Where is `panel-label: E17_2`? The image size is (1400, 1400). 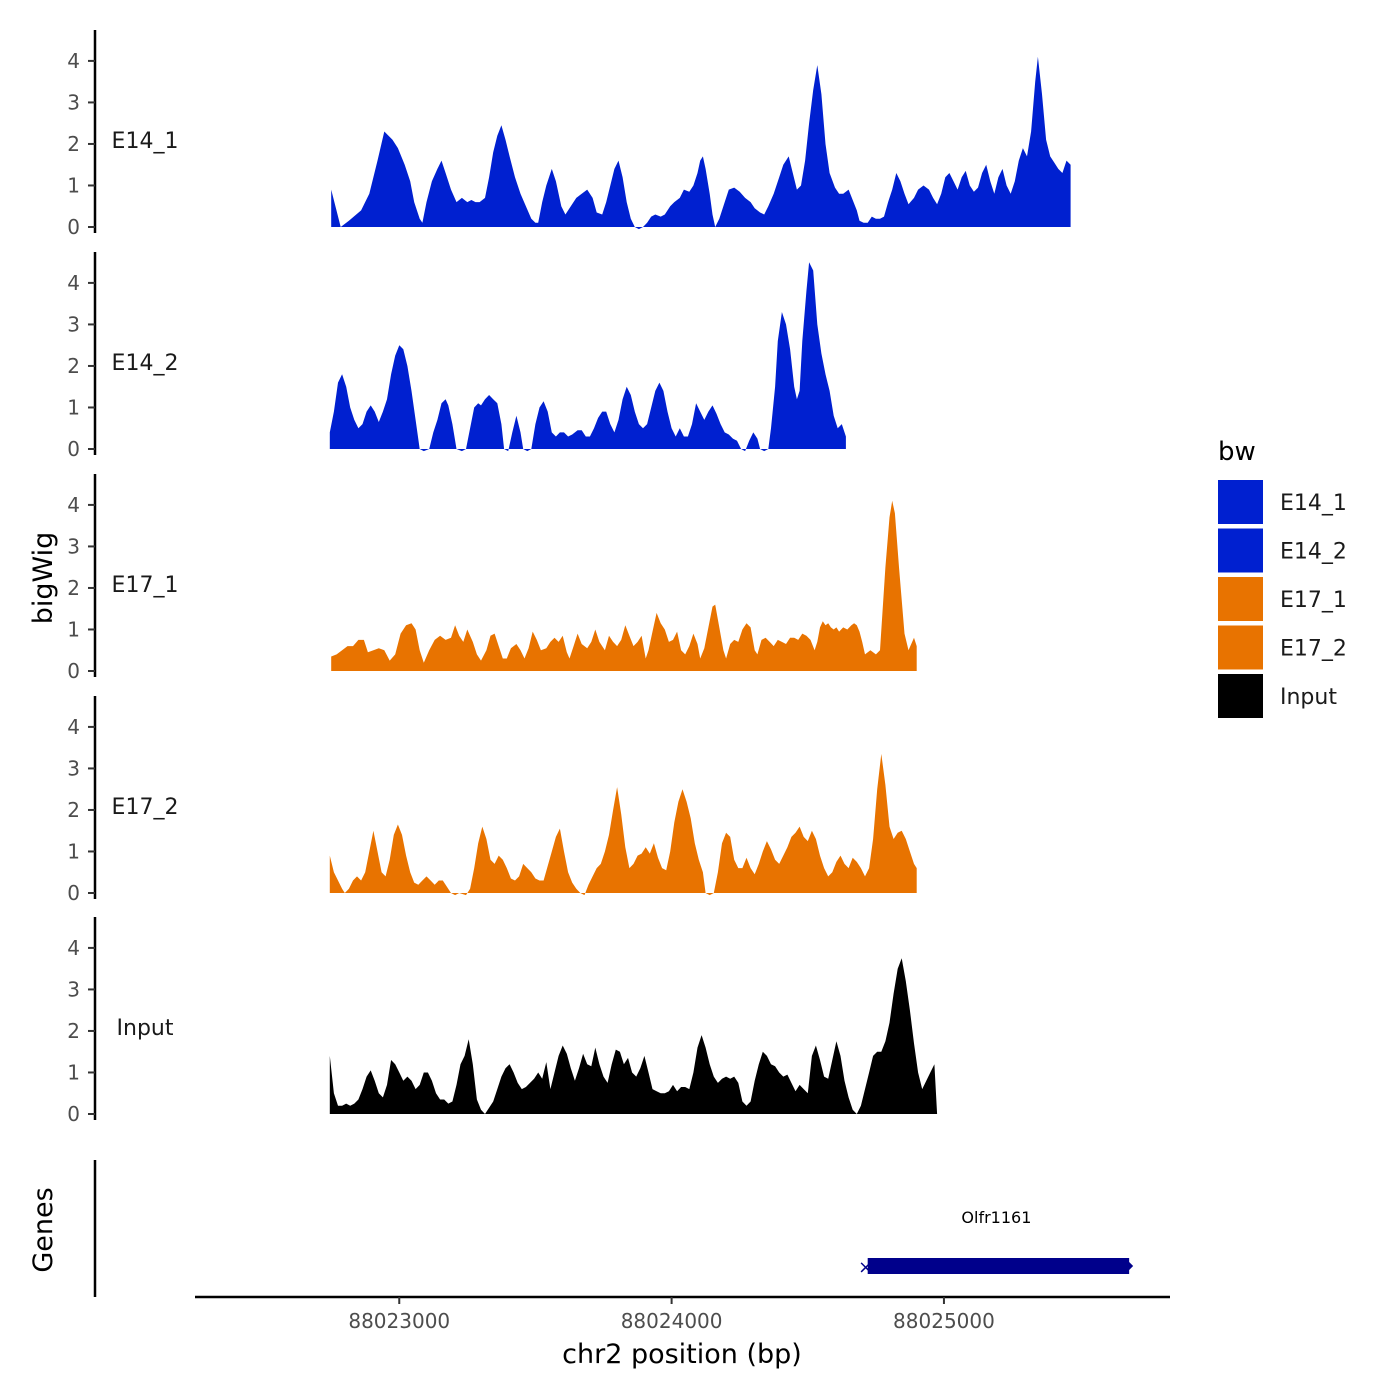 panel-label: E17_2 is located at coordinates (145, 807).